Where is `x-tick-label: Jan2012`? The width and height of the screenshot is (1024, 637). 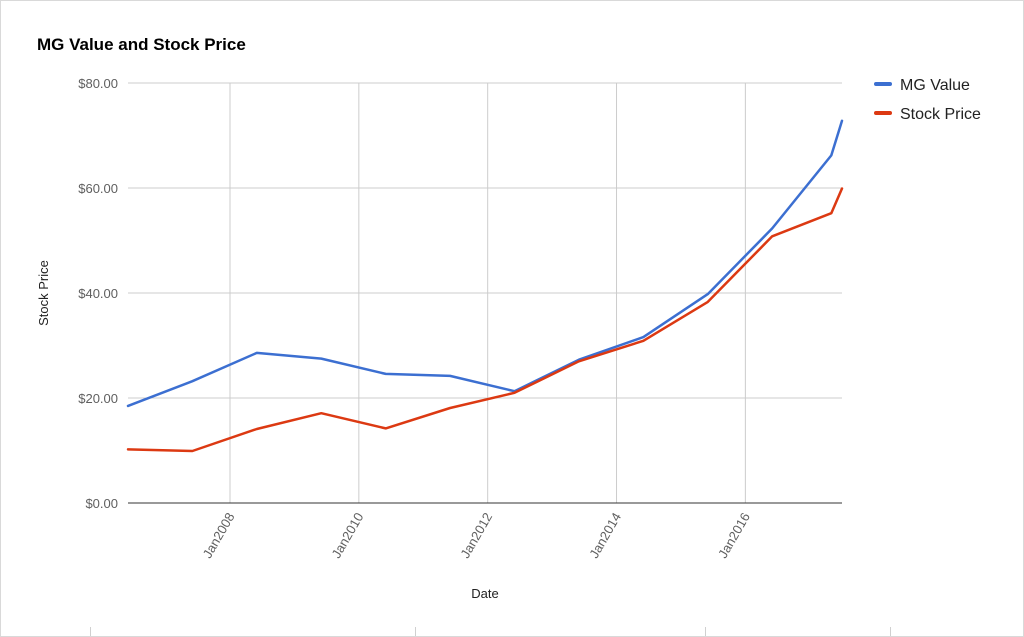
x-tick-label: Jan2012 is located at coordinates (476, 535).